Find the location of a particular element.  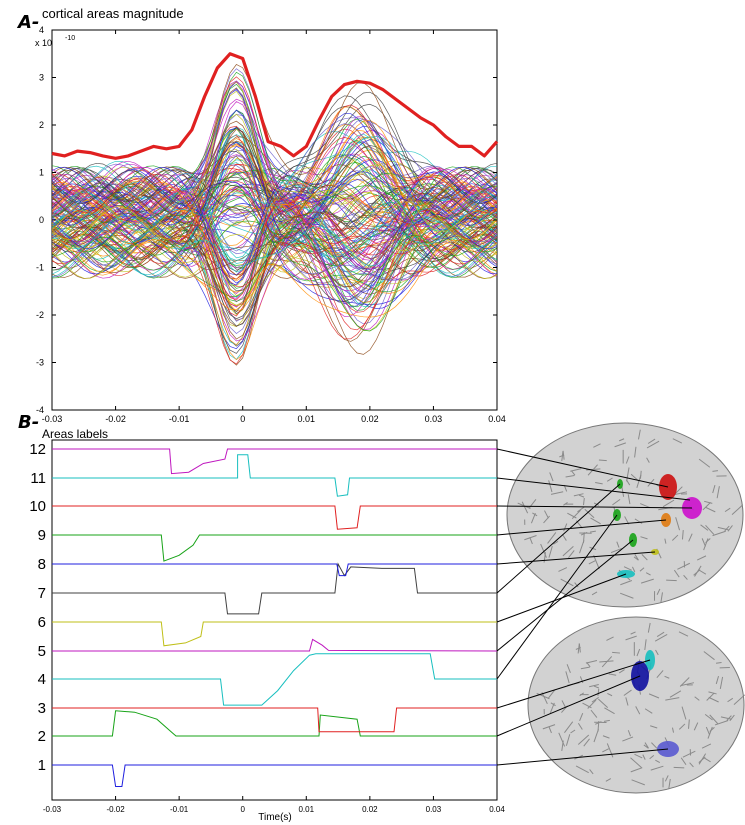

panel-a-ytick-label: 0 is located at coordinates (41, 220).